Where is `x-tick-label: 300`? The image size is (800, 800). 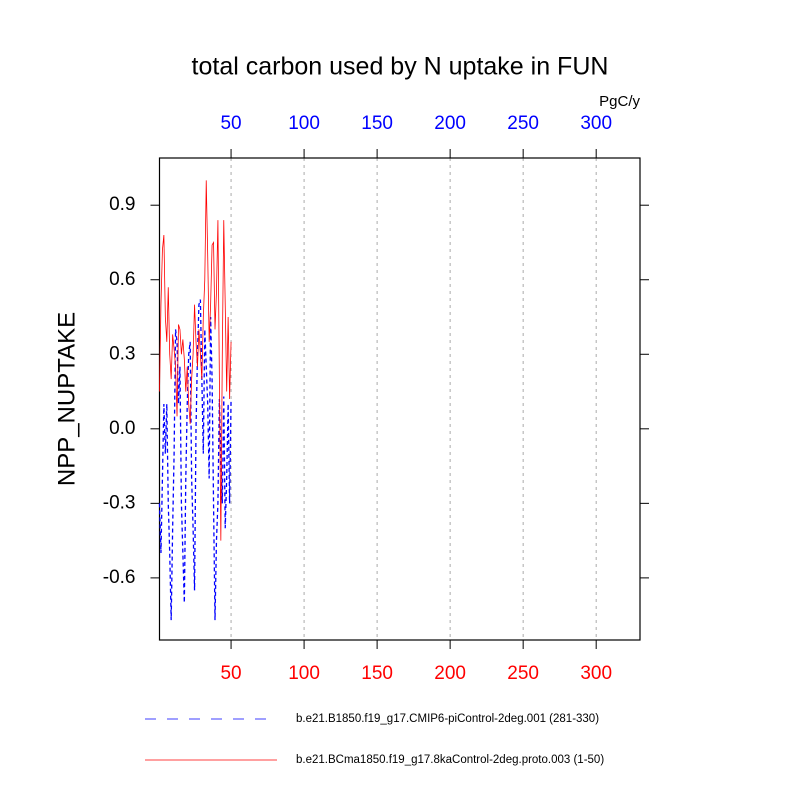
x-tick-label: 300 is located at coordinates (596, 673).